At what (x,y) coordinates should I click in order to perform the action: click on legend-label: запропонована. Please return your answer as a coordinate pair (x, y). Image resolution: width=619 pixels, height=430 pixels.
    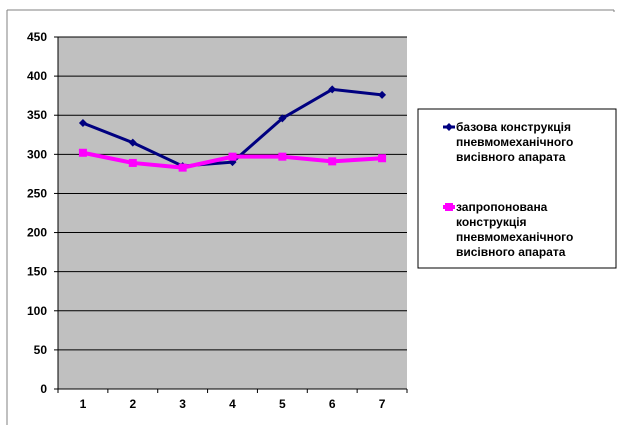
    Looking at the image, I should click on (502, 207).